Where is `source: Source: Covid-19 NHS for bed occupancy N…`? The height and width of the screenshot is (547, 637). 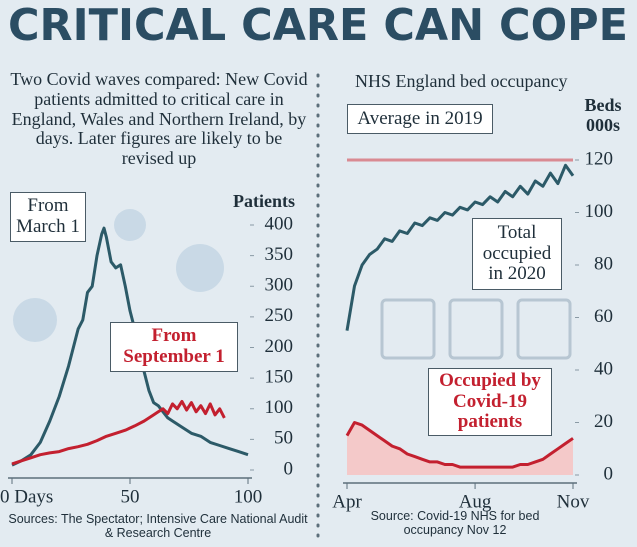 source: Source: Covid-19 NHS for bed occupancy N… is located at coordinates (455, 523).